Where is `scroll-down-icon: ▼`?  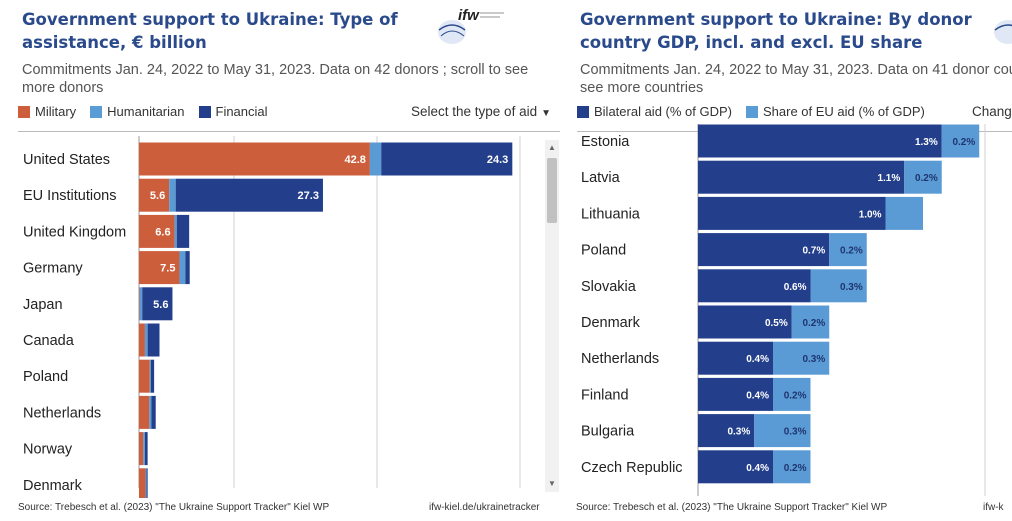 scroll-down-icon: ▼ is located at coordinates (552, 483).